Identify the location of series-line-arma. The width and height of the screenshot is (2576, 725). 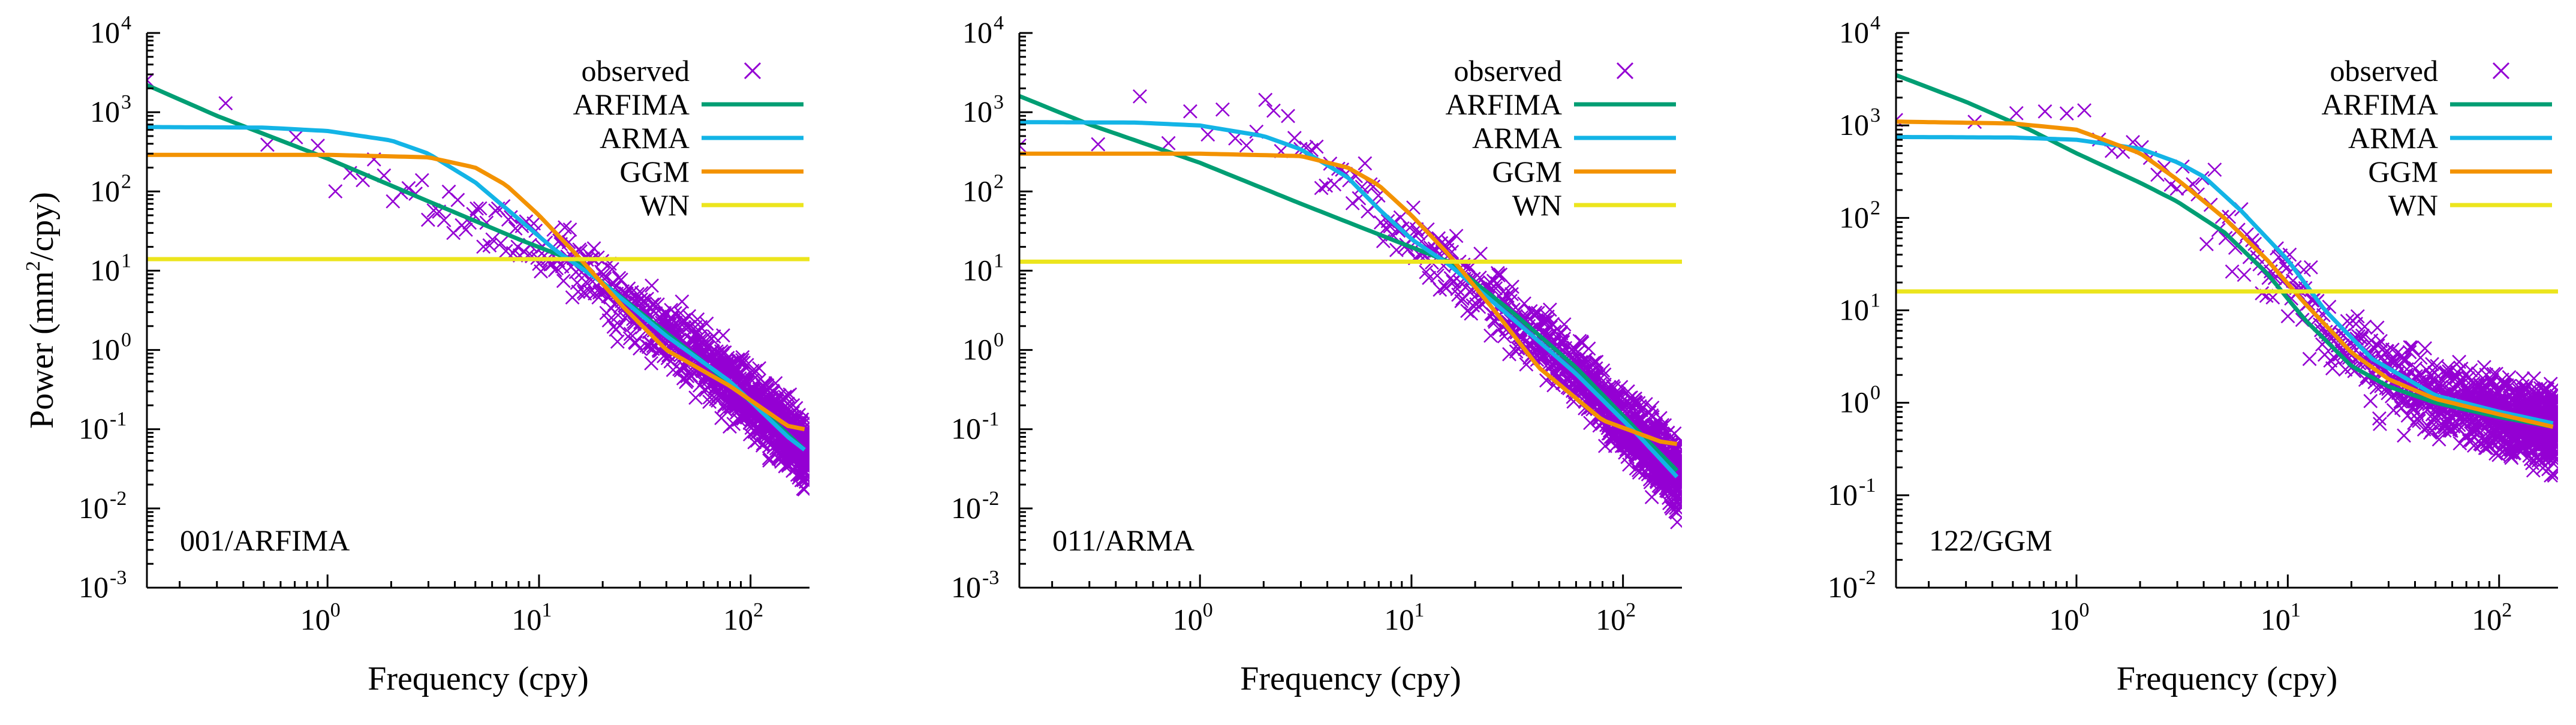
(1349, 299).